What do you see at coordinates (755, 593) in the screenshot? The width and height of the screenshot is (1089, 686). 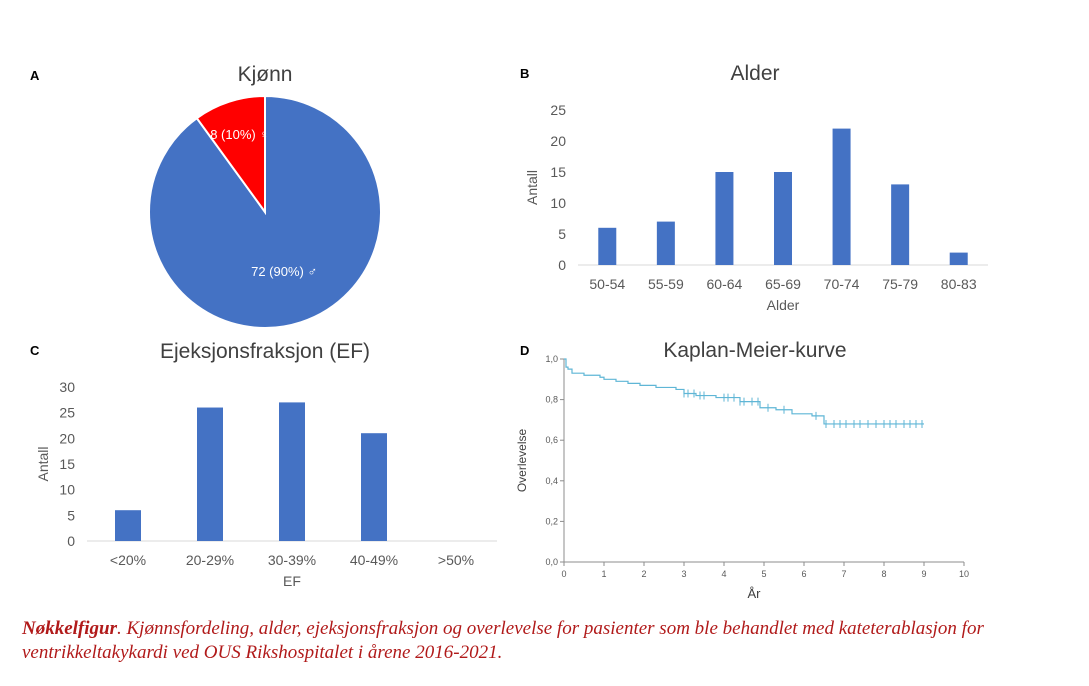 I see `km-x-axis-title: År` at bounding box center [755, 593].